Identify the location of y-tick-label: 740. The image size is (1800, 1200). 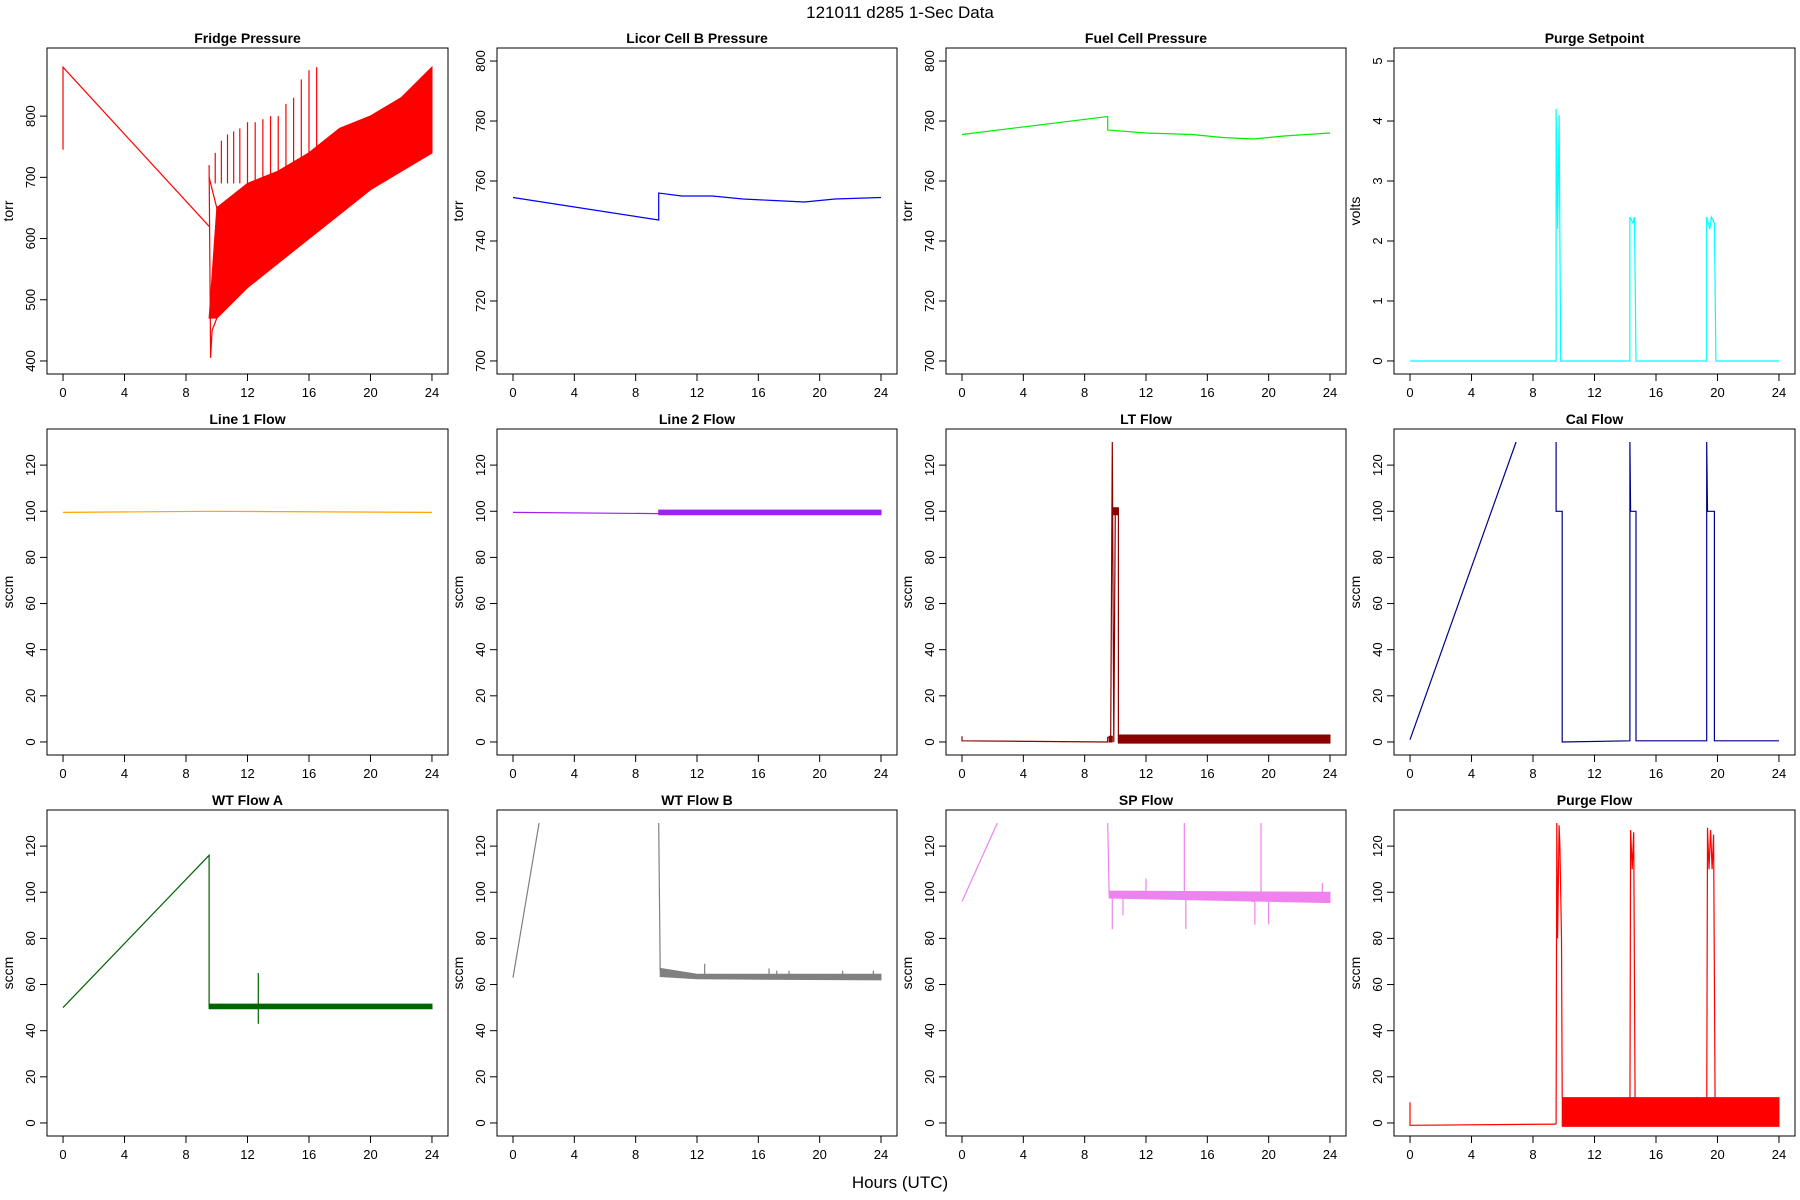
(929, 241).